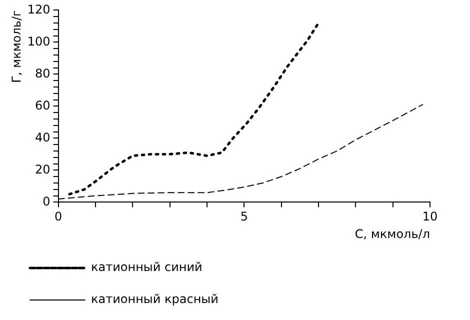  Describe the element at coordinates (46, 201) in the screenshot. I see `y-tick-label: 0` at that location.